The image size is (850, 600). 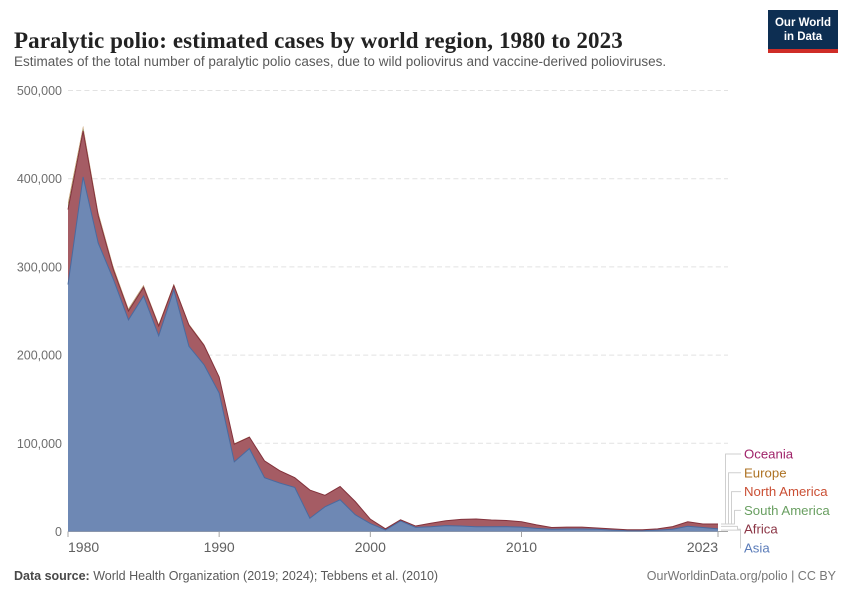 What do you see at coordinates (702, 547) in the screenshot?
I see `x-tick-label-2023: 2023` at bounding box center [702, 547].